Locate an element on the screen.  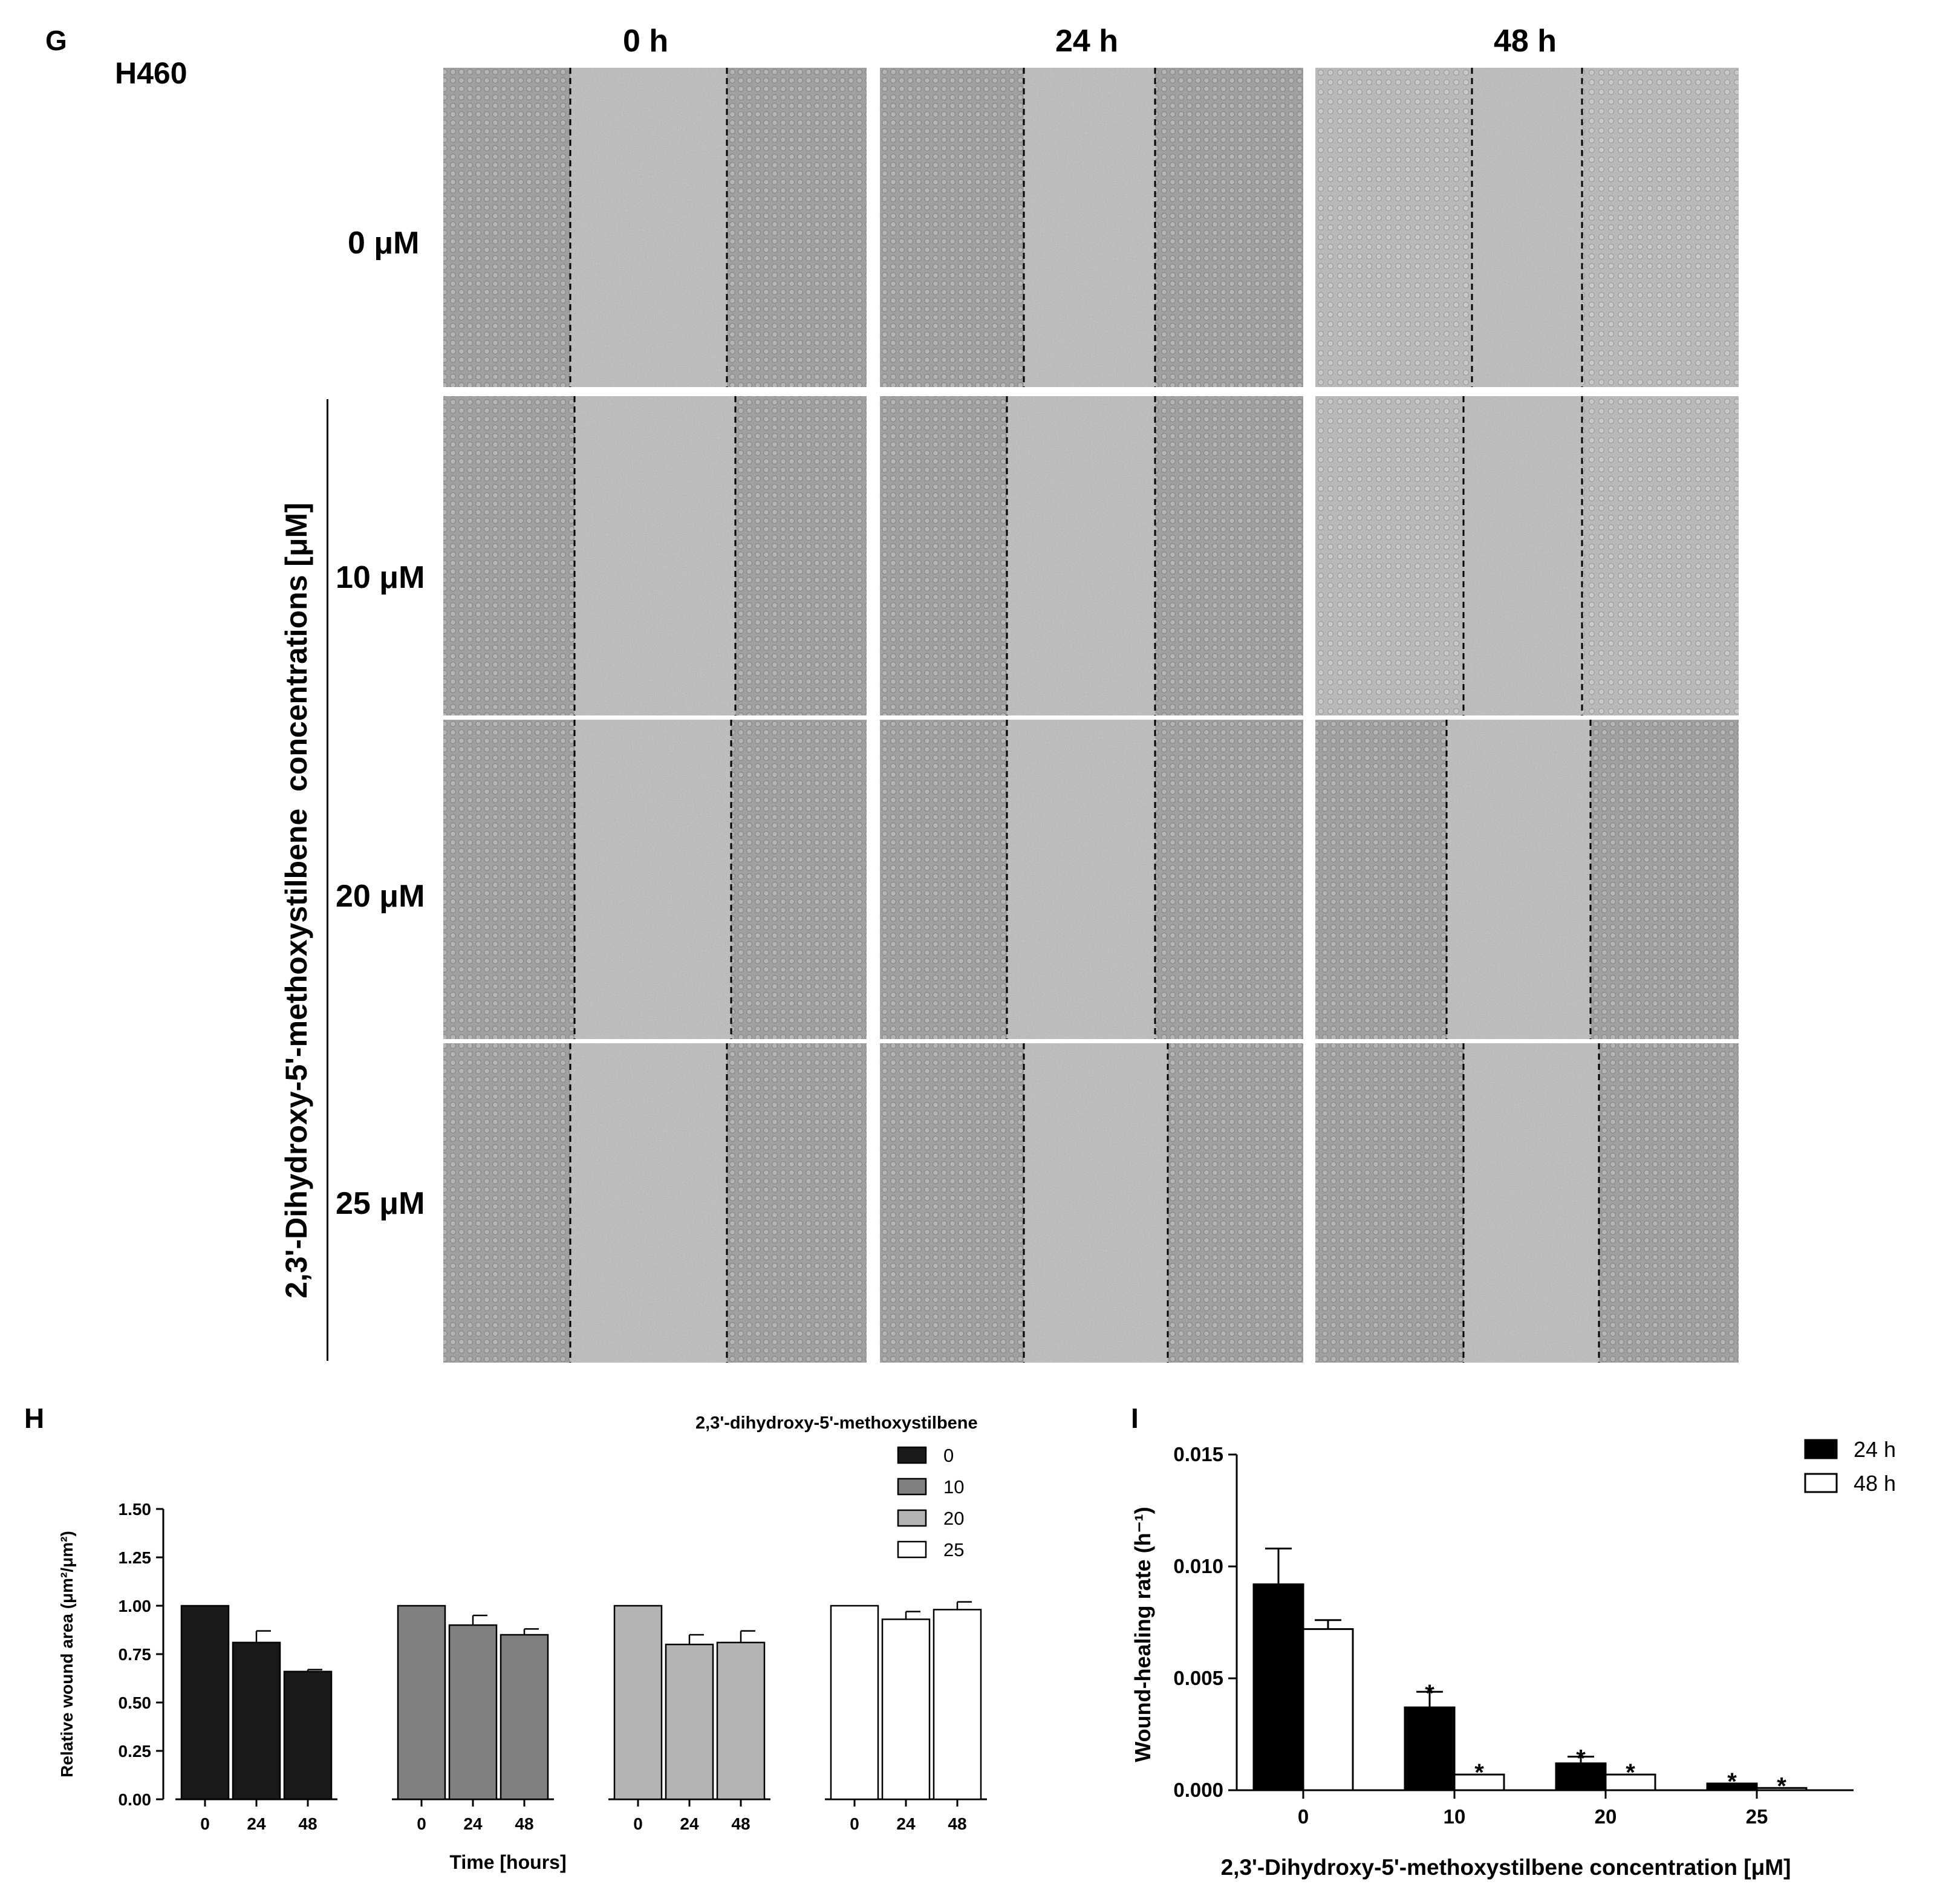
panel-letter-i: I is located at coordinates (1135, 1418).